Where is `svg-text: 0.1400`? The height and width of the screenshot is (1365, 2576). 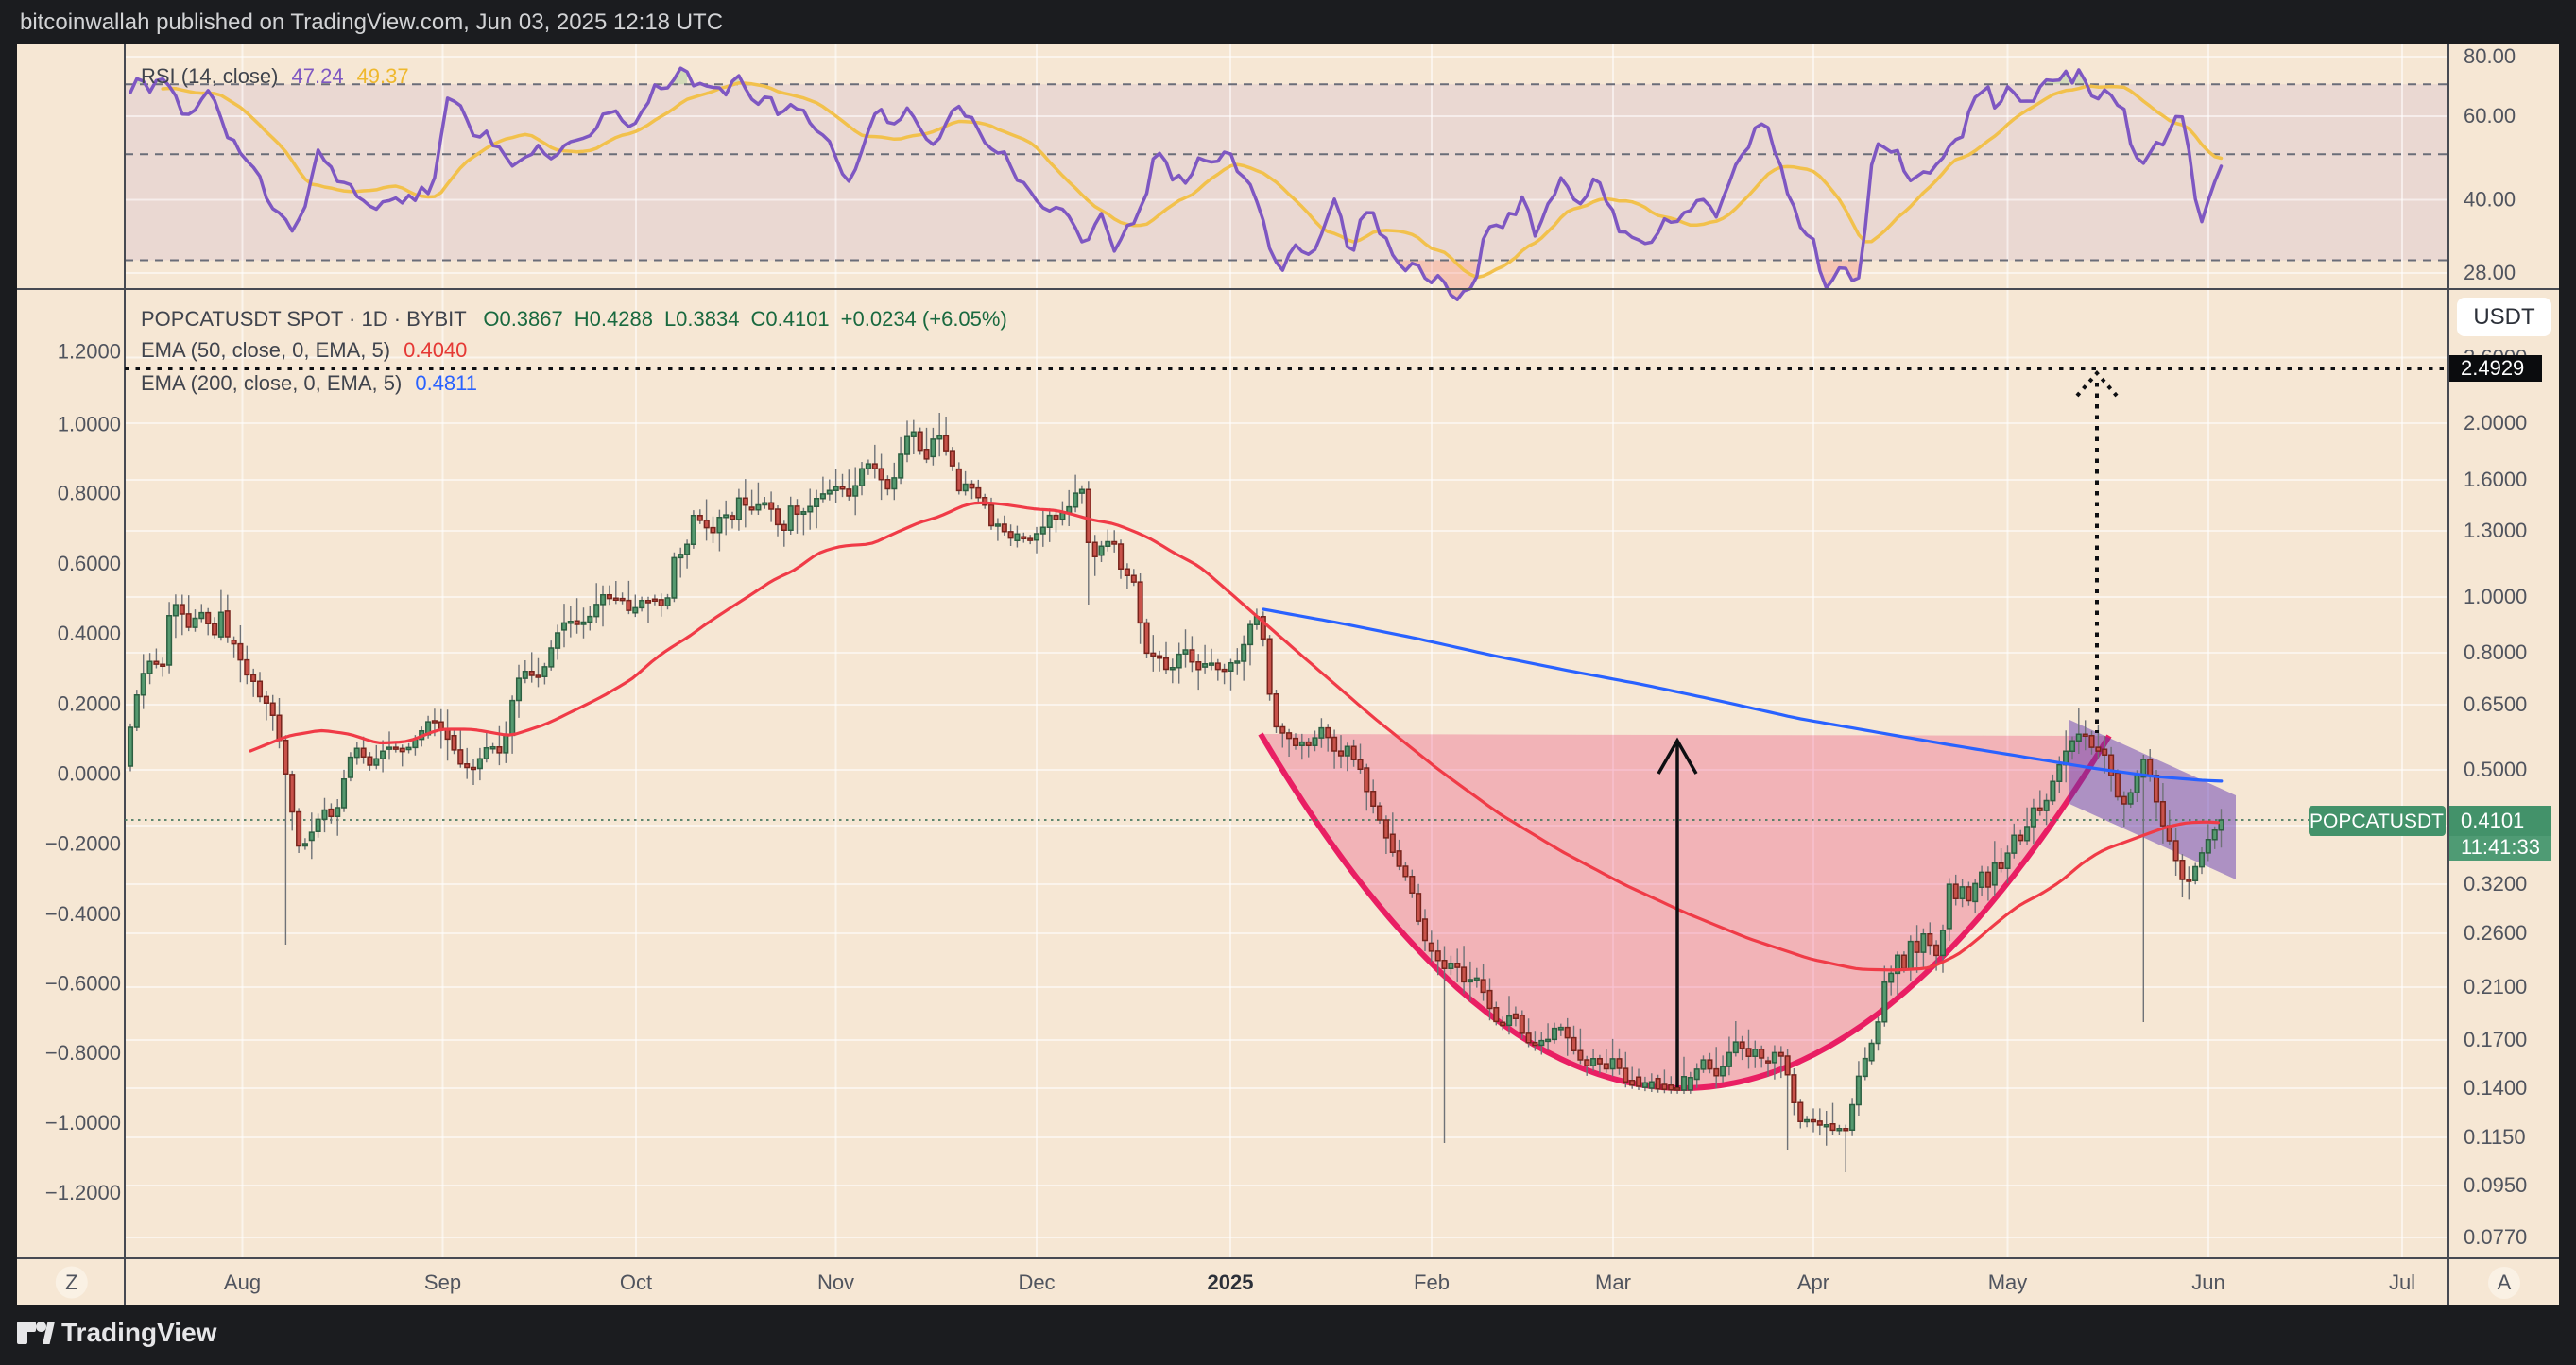 svg-text: 0.1400 is located at coordinates (2495, 1088).